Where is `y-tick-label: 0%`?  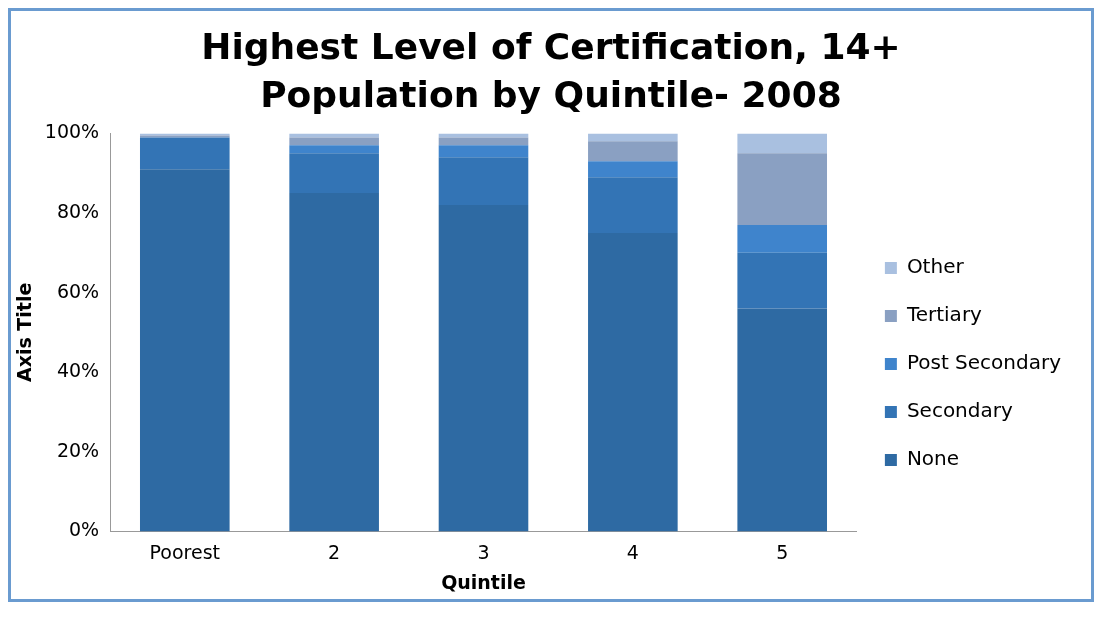 y-tick-label: 0% is located at coordinates (84, 529).